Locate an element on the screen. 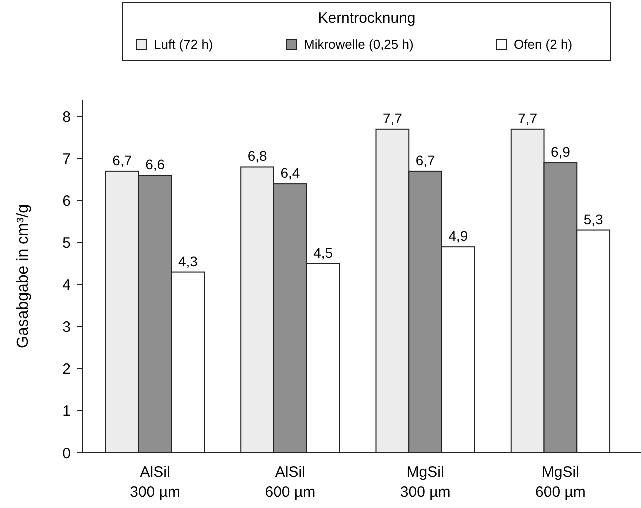 The image size is (641, 508). y-tick-label: 7 is located at coordinates (66, 159).